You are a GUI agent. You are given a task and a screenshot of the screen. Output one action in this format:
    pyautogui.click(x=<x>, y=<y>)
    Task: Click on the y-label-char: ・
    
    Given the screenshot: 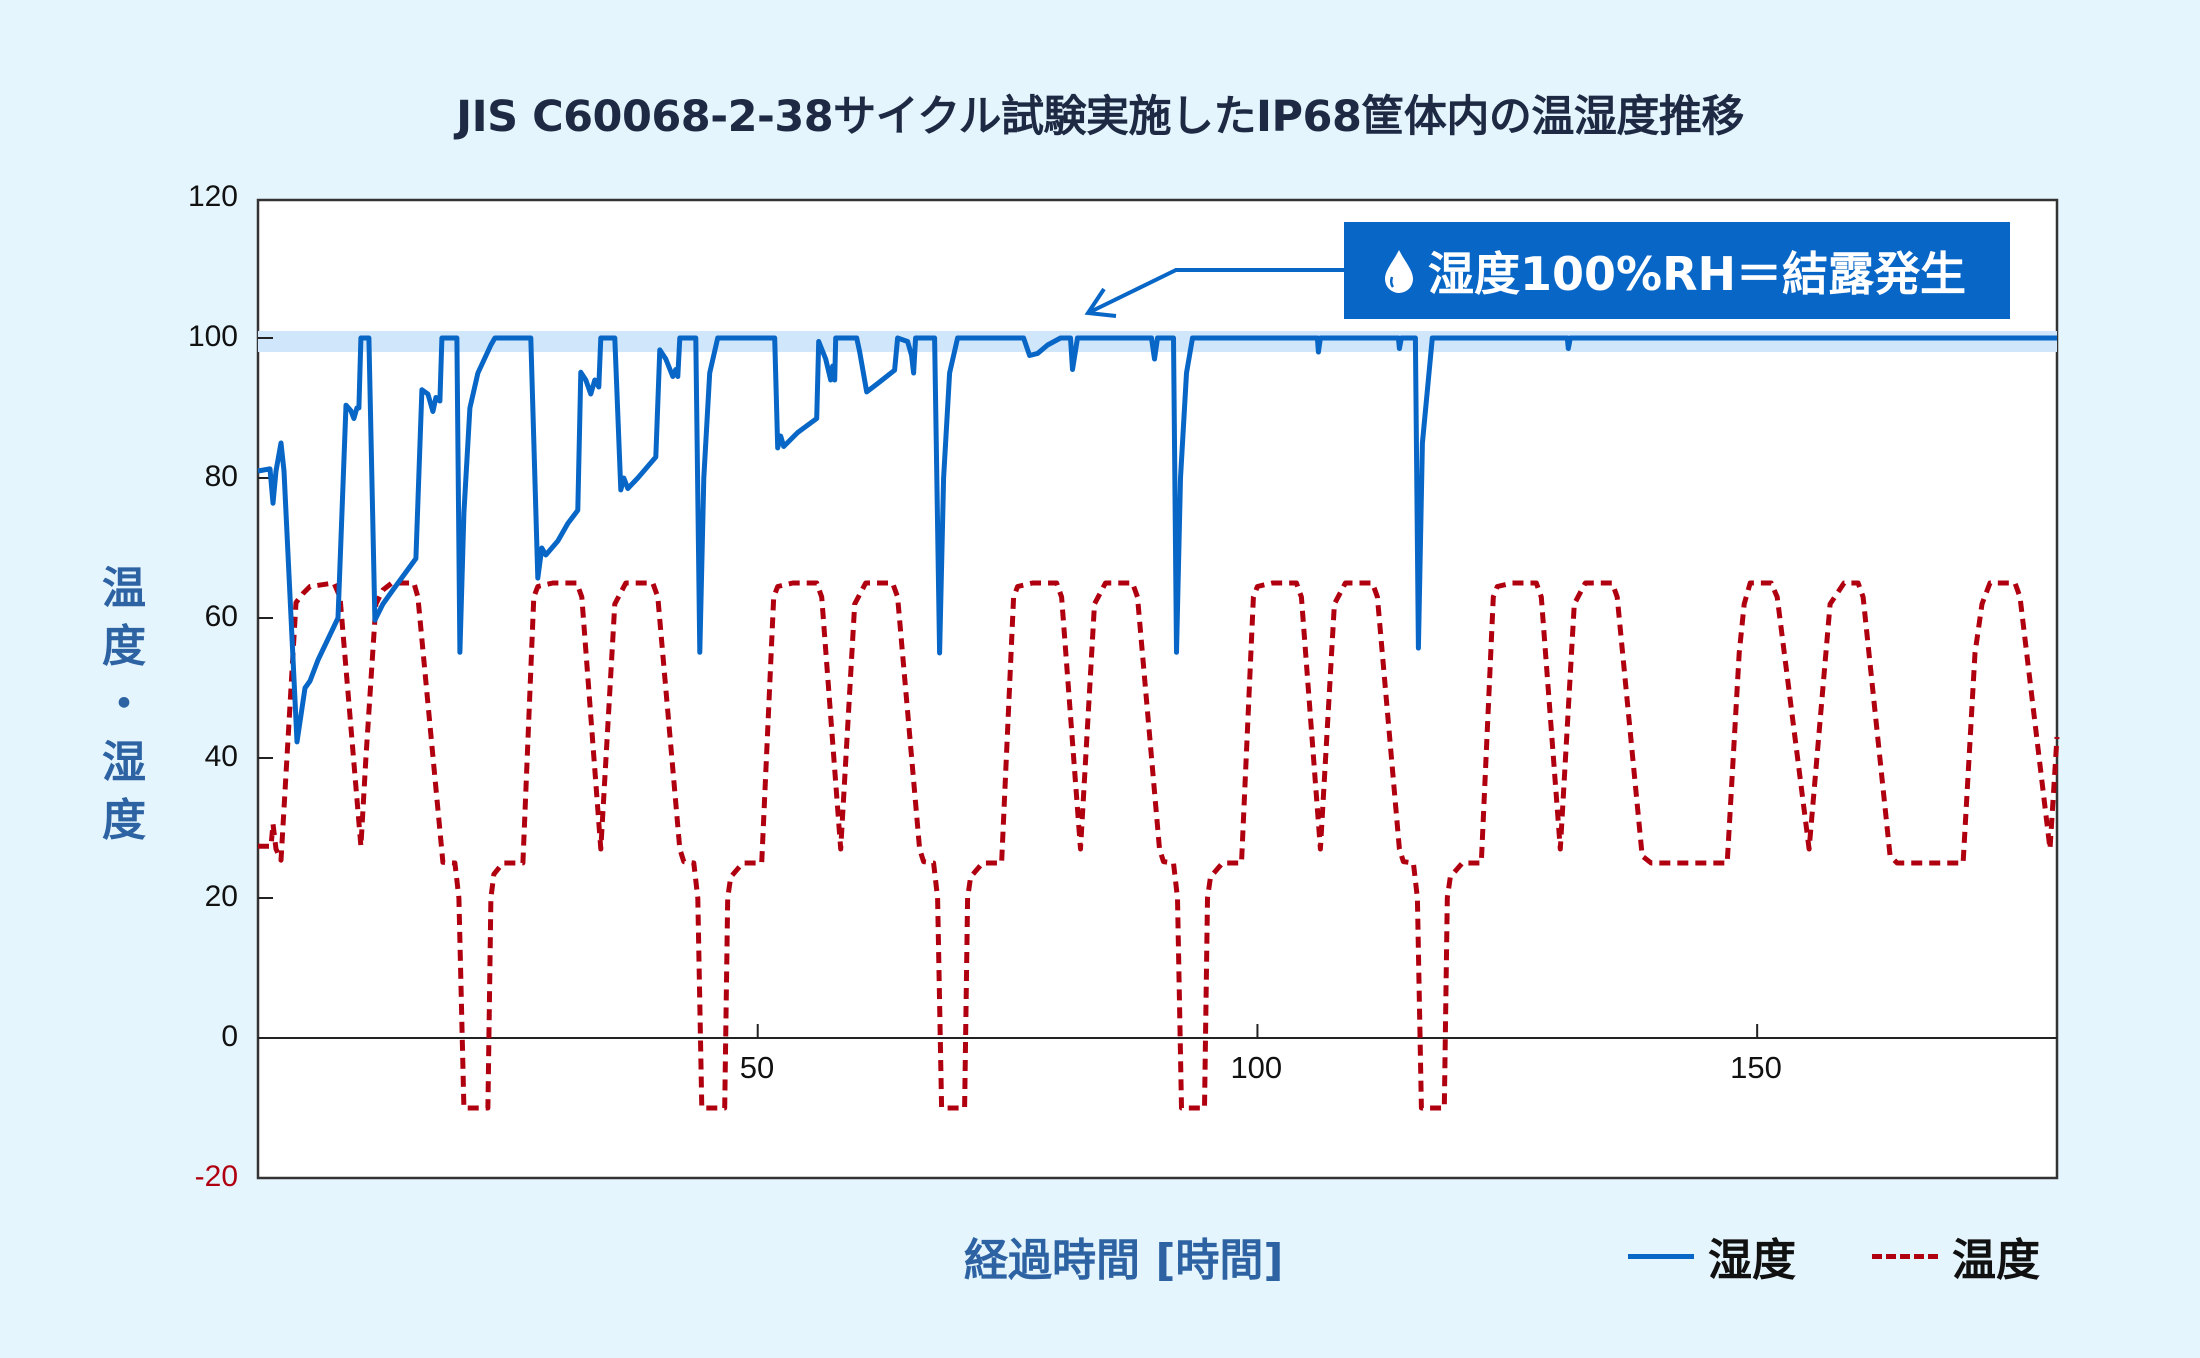 What is the action you would take?
    pyautogui.click(x=124, y=704)
    